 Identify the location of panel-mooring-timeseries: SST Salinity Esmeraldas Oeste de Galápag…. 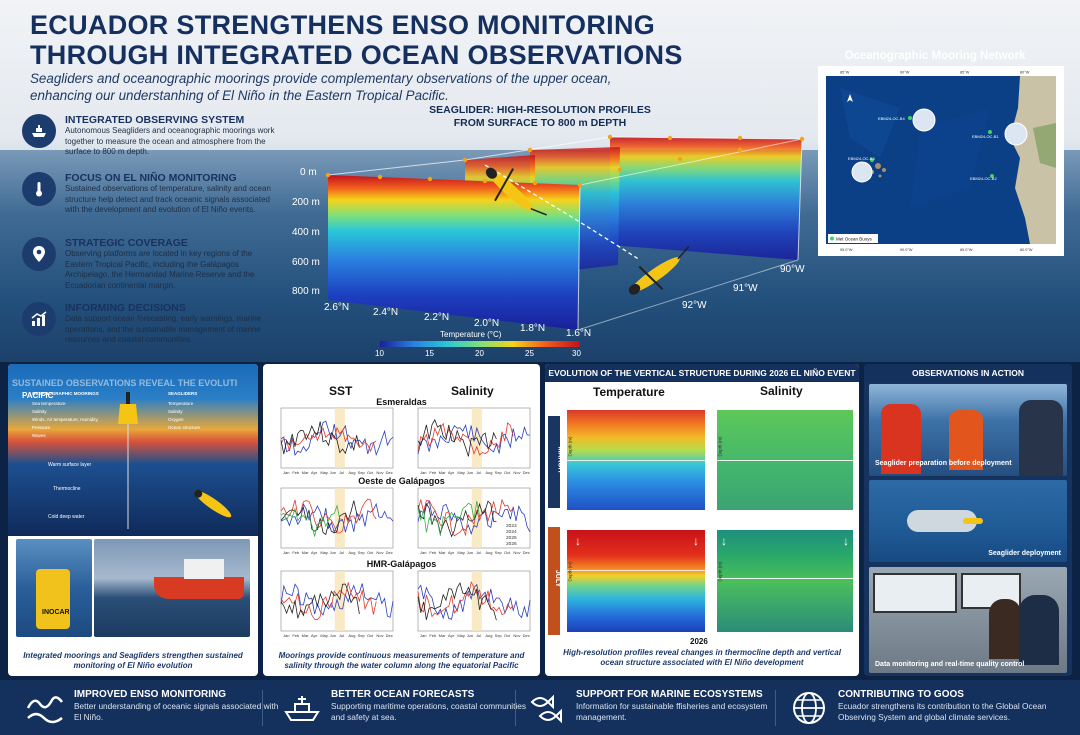
(401, 520).